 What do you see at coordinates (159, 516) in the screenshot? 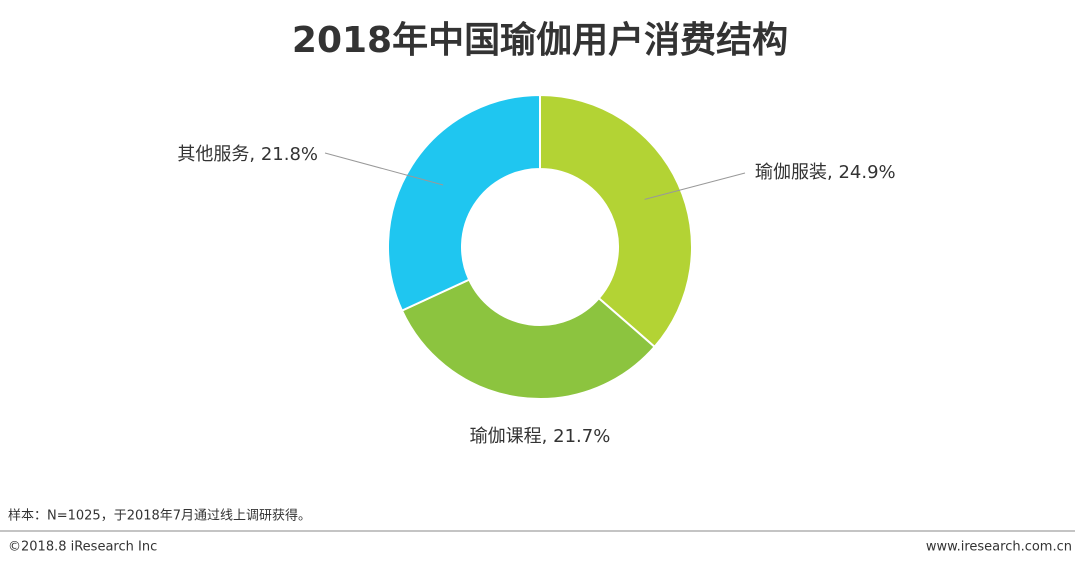
I see `footnote: 样本：N=1025，于2018年7月通过线上调研获得。` at bounding box center [159, 516].